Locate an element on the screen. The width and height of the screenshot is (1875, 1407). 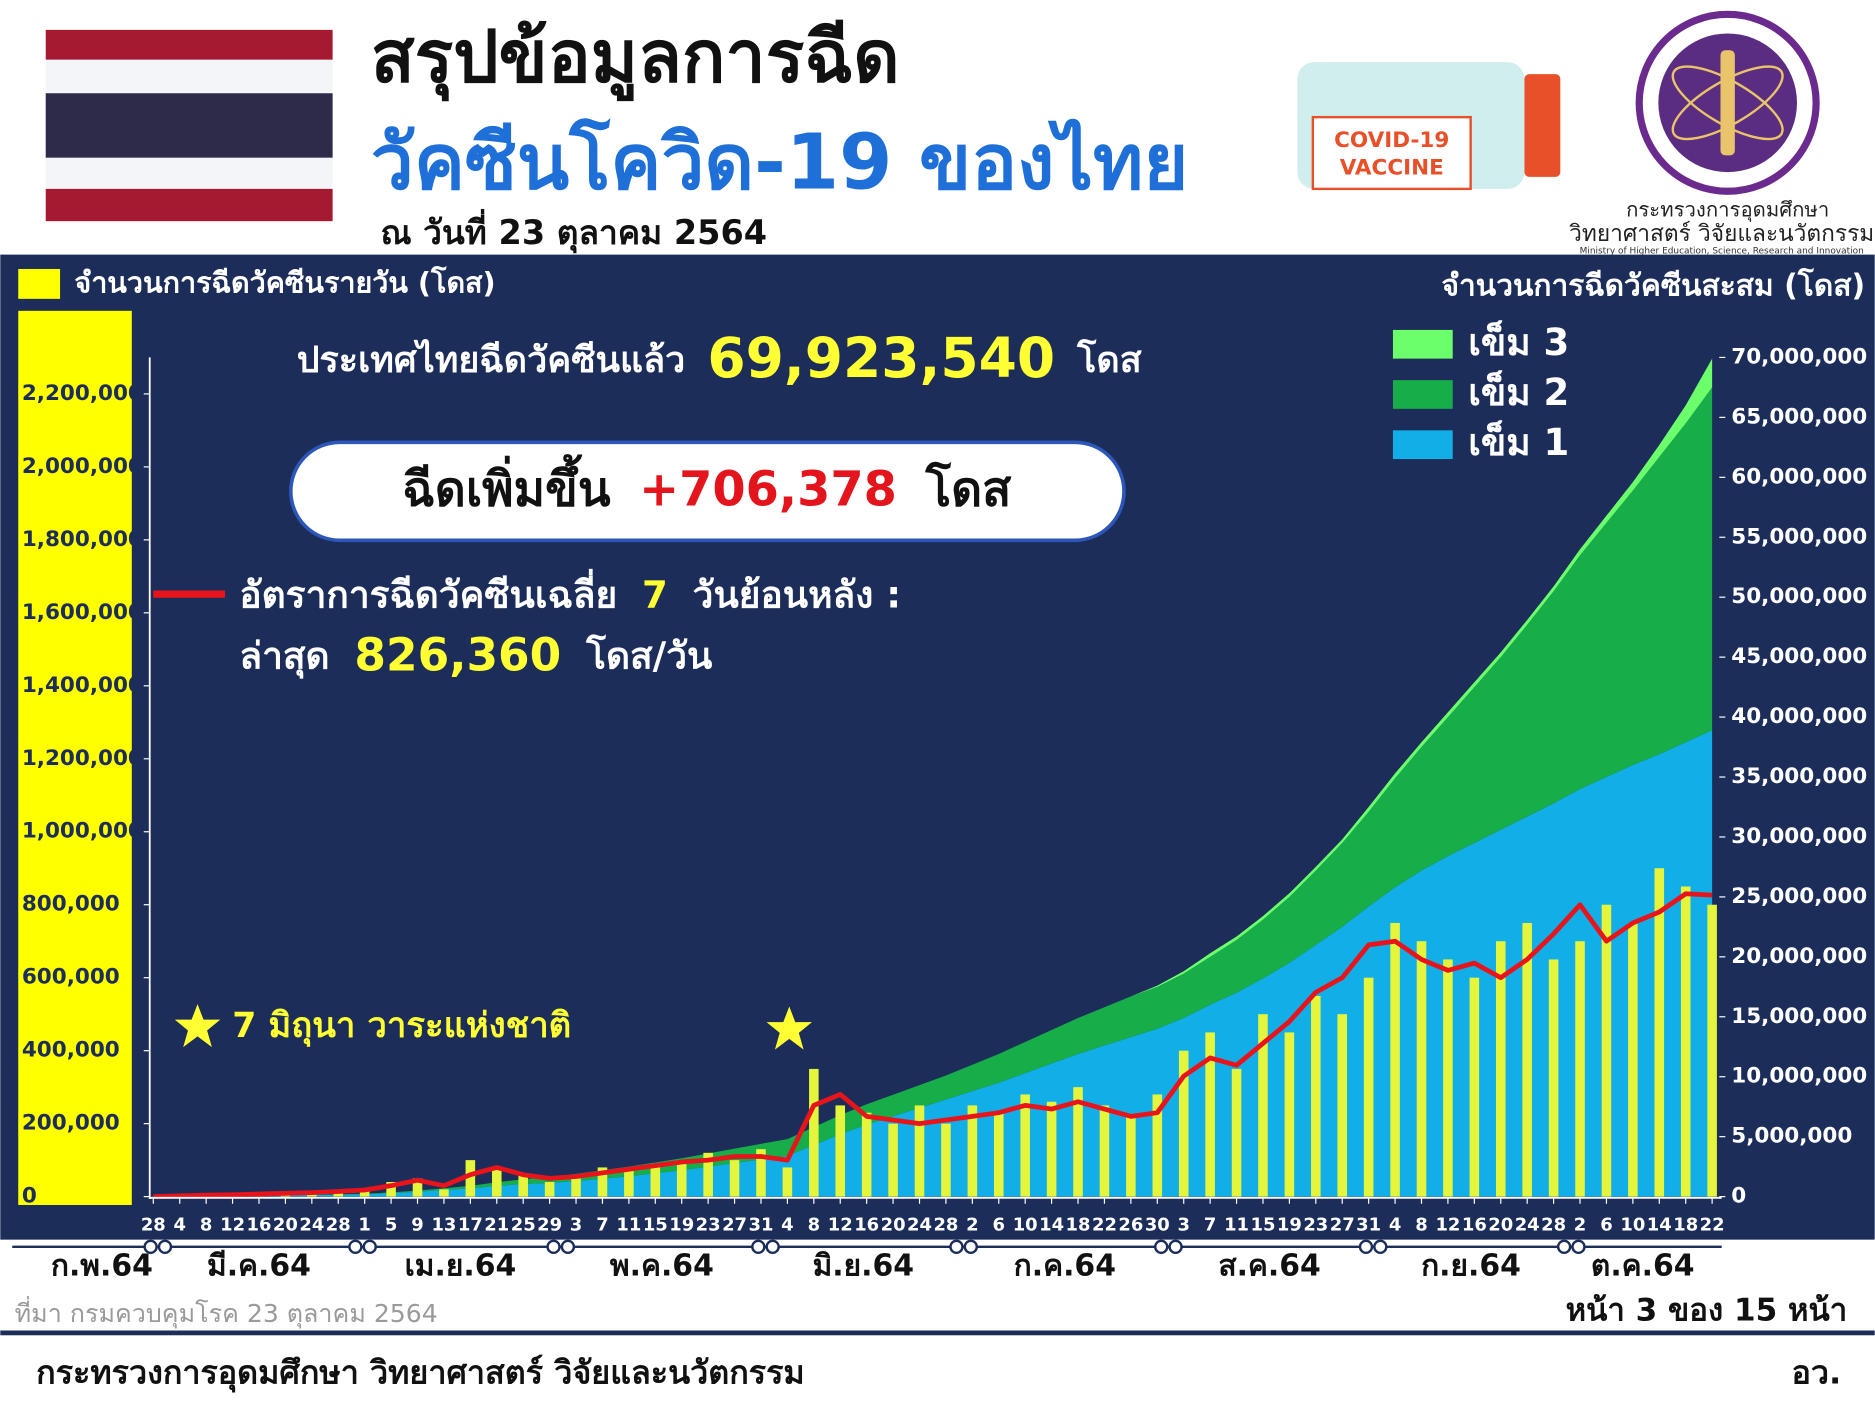
summary-text: ประเทศไทยฉีดวัคซีนแล้ว is located at coordinates (491, 359).